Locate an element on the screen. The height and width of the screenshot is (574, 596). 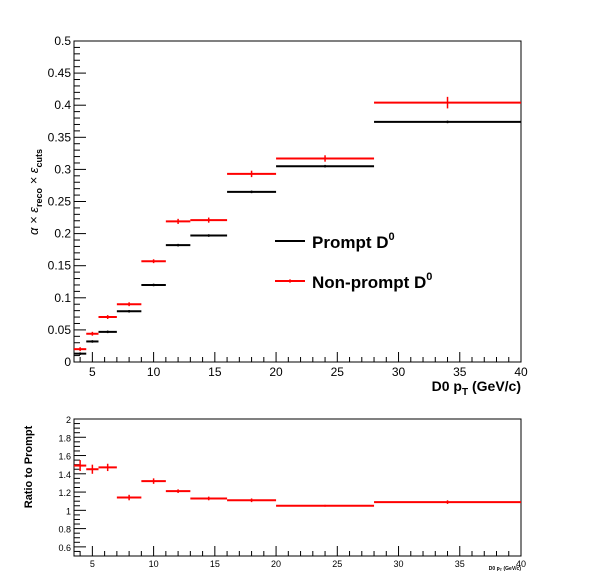
legend-label-prompt: Prompt D0 is located at coordinates (353, 241).